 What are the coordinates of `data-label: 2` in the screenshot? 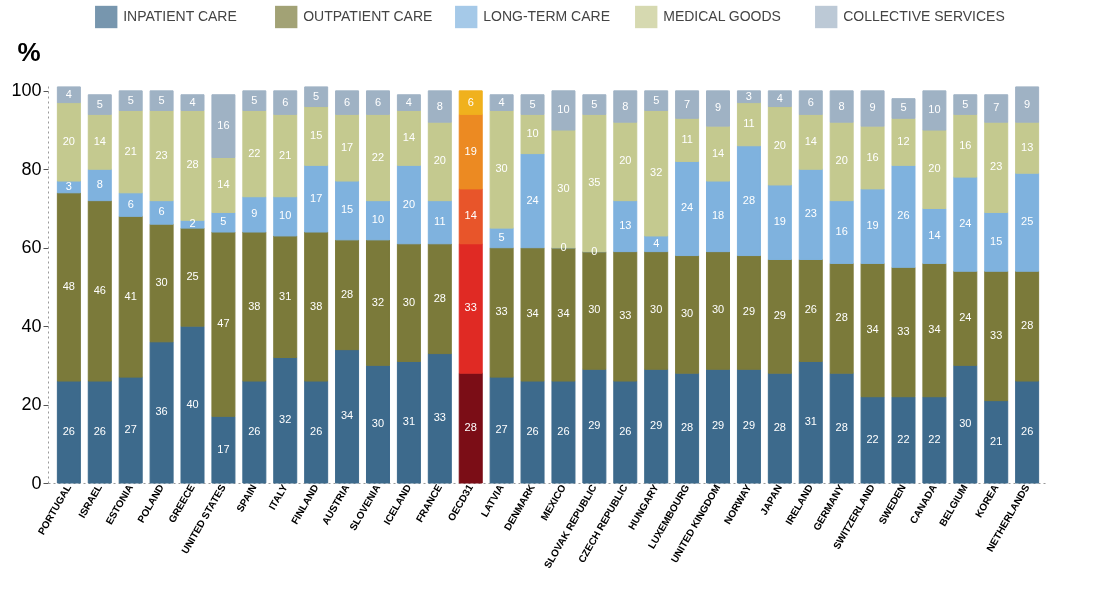 It's located at (192, 223).